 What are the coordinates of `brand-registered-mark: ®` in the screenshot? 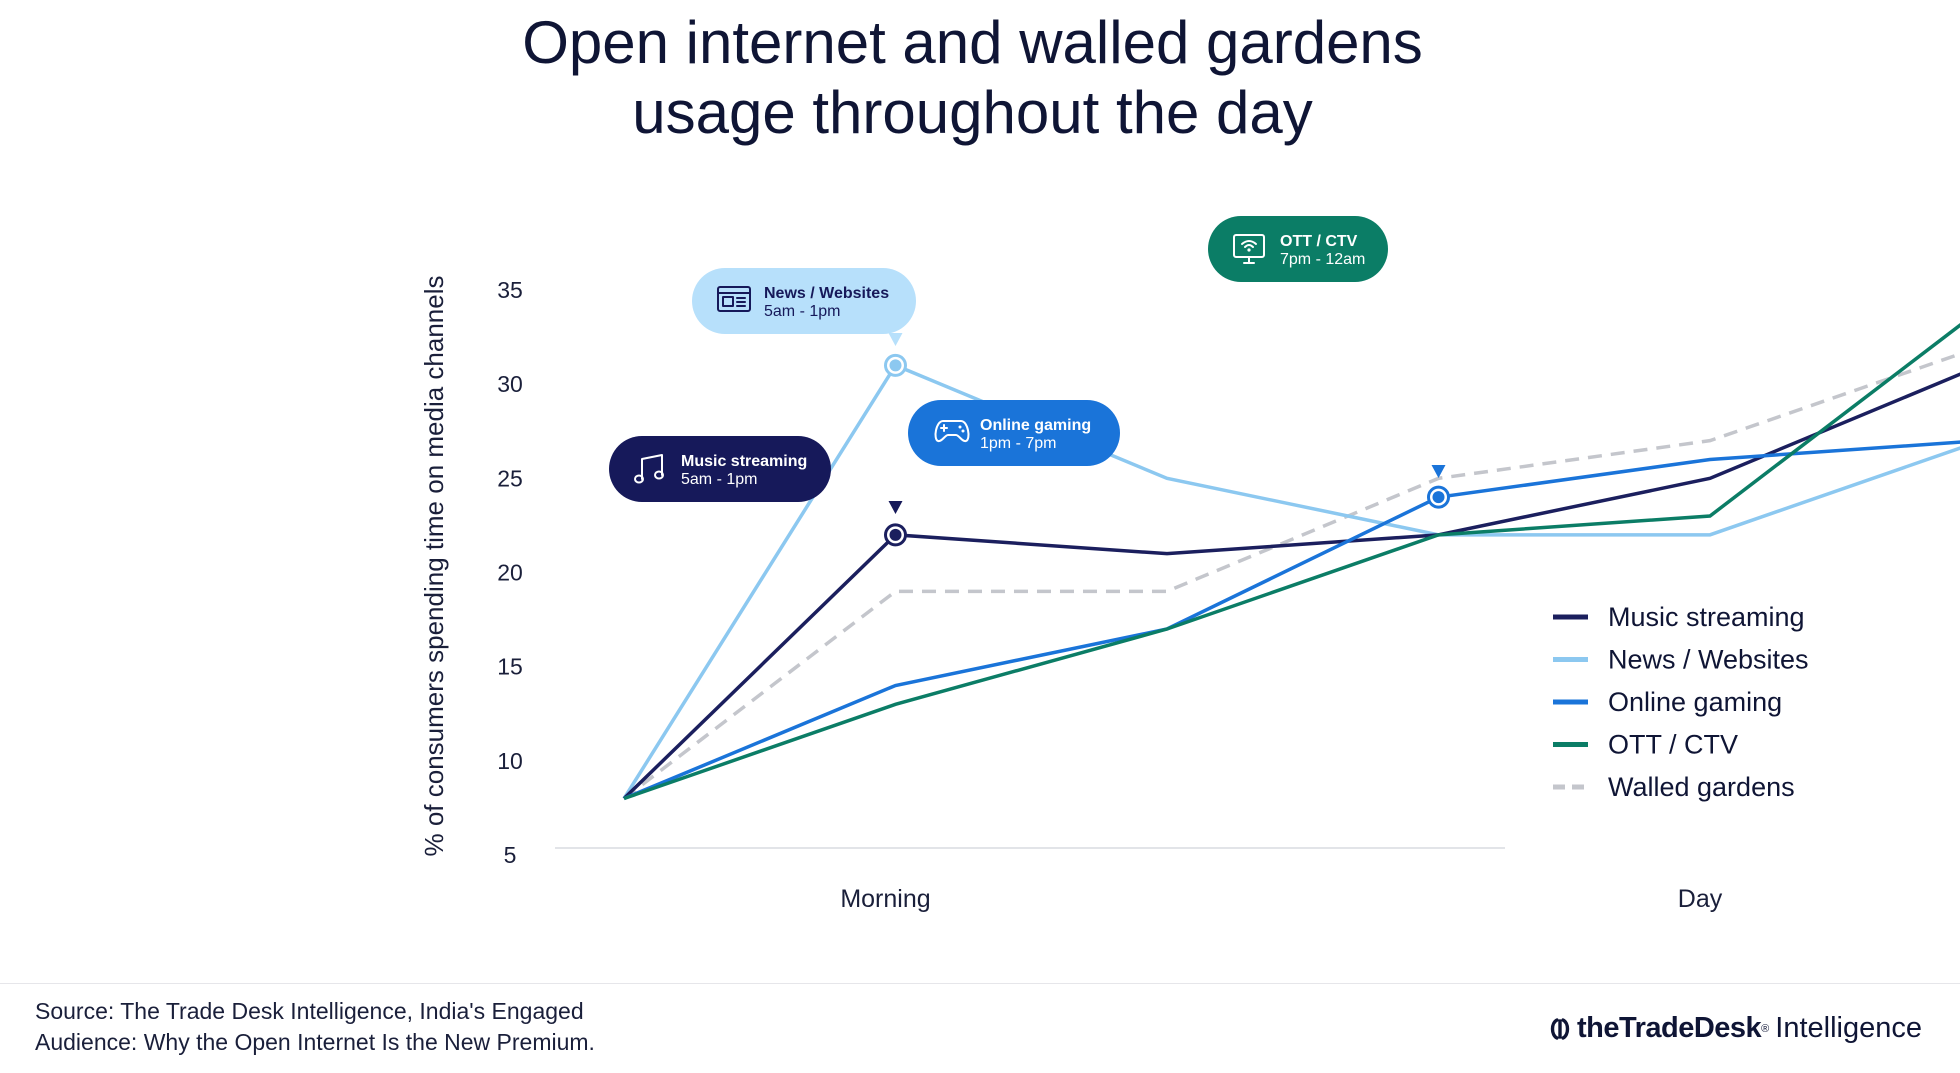 It's located at (1765, 1028).